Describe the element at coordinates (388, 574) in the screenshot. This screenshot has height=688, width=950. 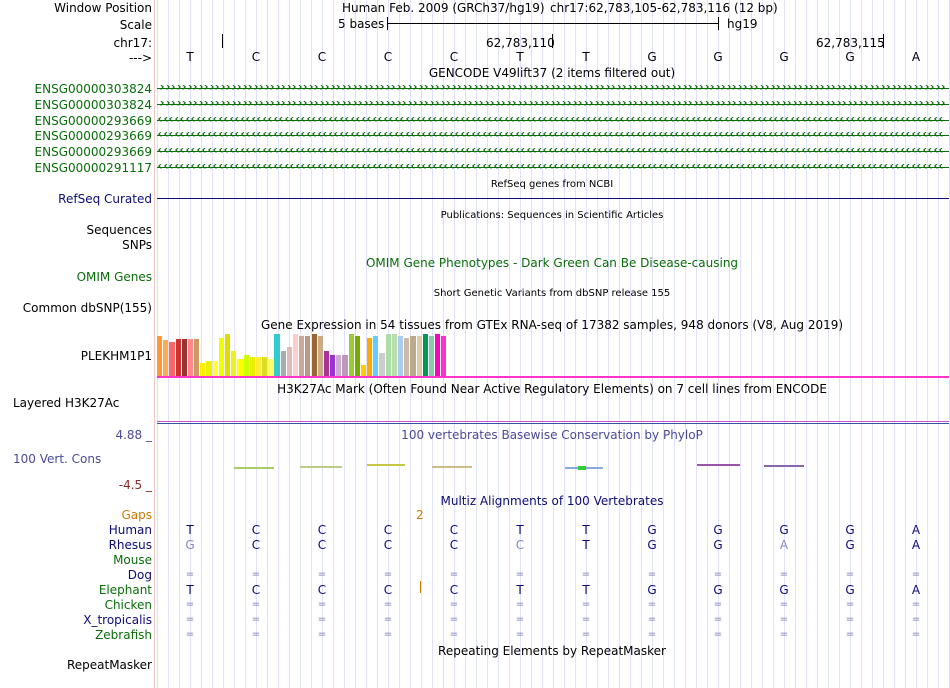
I see `multiz-base: =` at that location.